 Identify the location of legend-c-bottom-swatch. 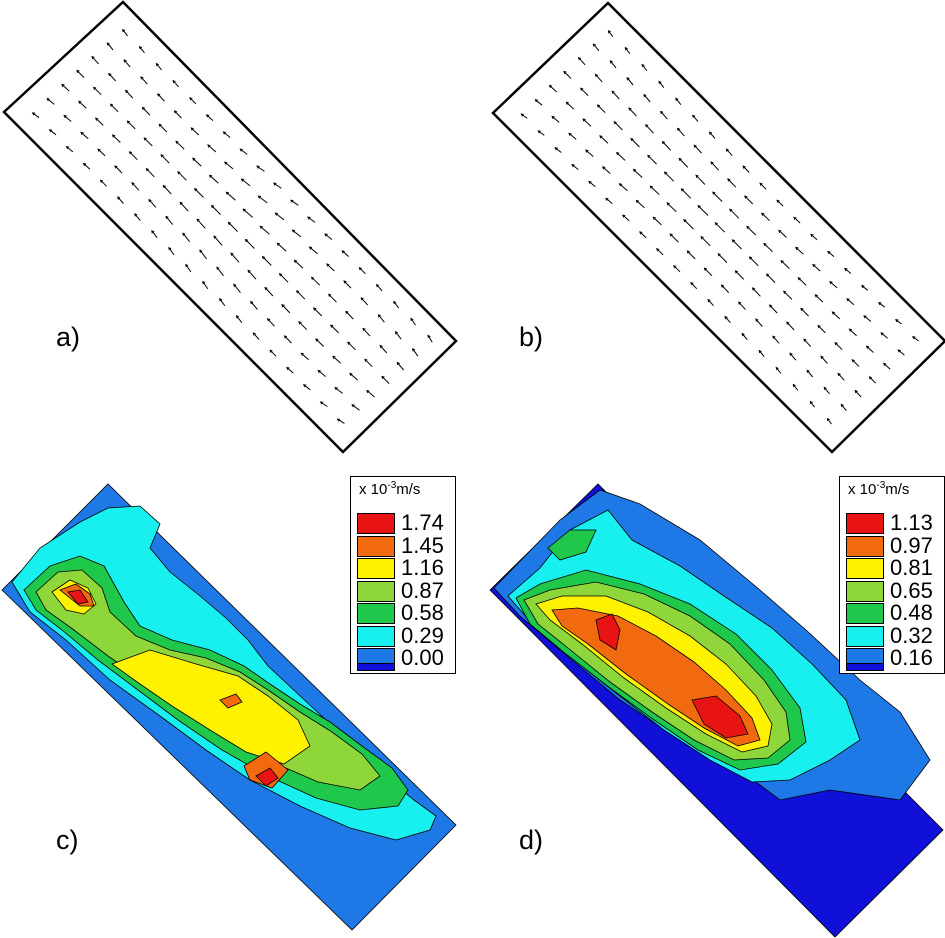
(376, 666).